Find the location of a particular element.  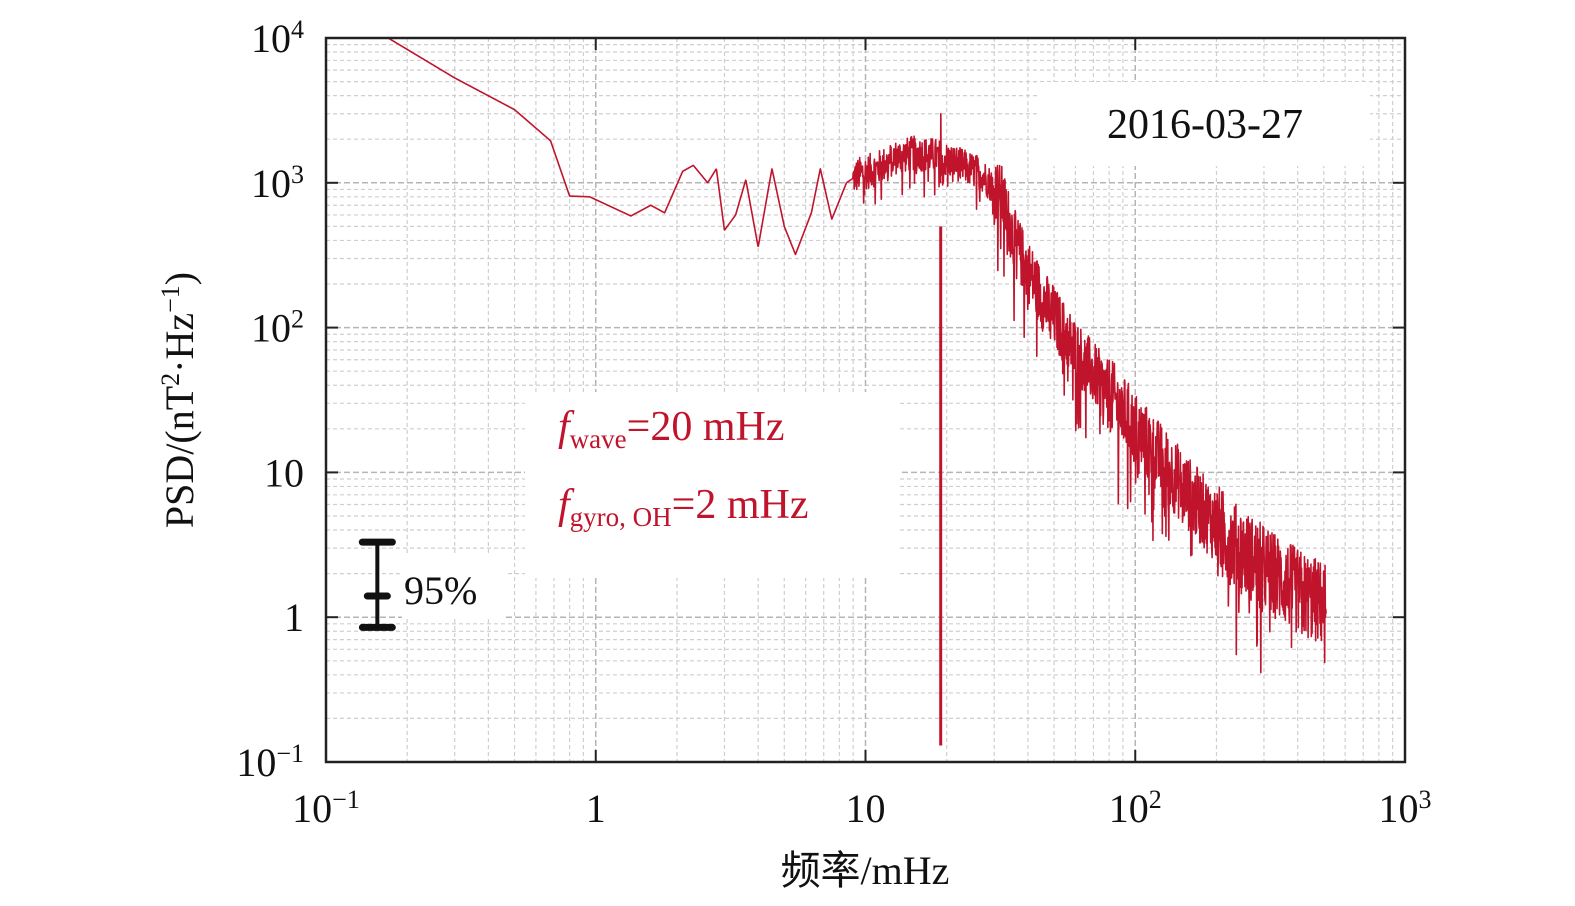

y-axis-title-mid: ·Hz is located at coordinates (179, 343).